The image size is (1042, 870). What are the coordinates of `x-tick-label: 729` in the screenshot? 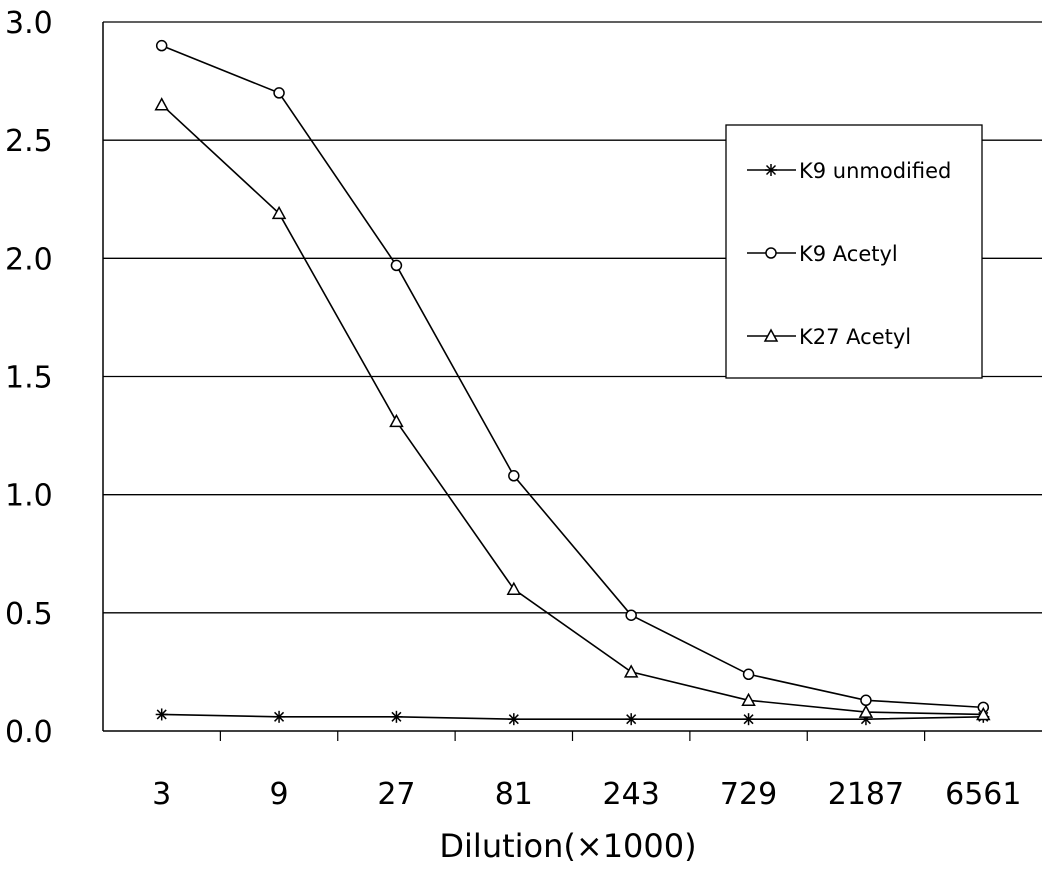 It's located at (748, 794).